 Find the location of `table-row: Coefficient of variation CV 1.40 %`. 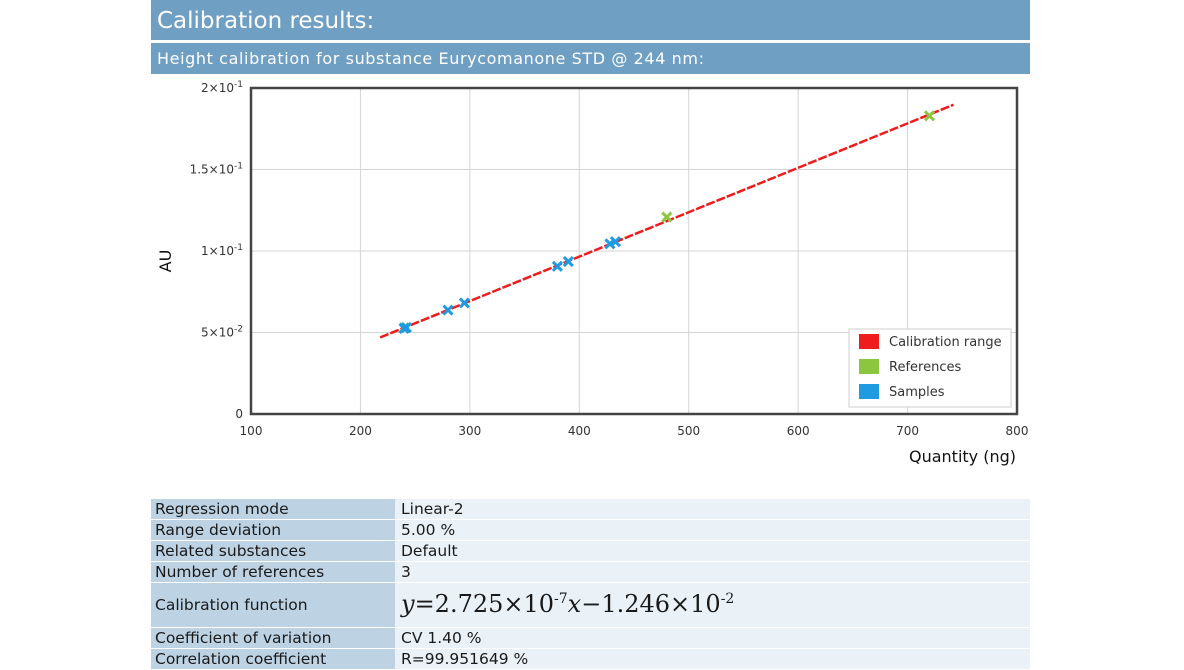

table-row: Coefficient of variation CV 1.40 % is located at coordinates (590, 638).